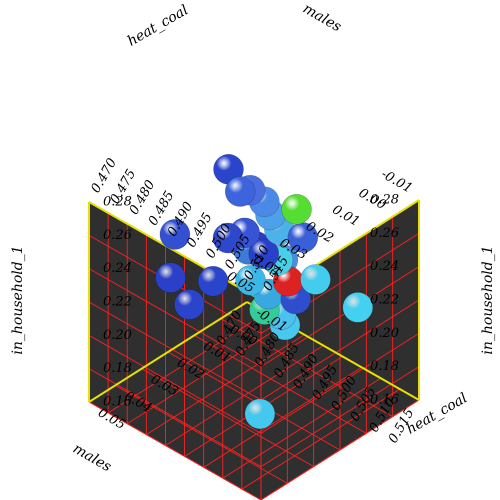 The image size is (500, 500). I want to click on males-axis-label-bottom: males, so click(92, 458).